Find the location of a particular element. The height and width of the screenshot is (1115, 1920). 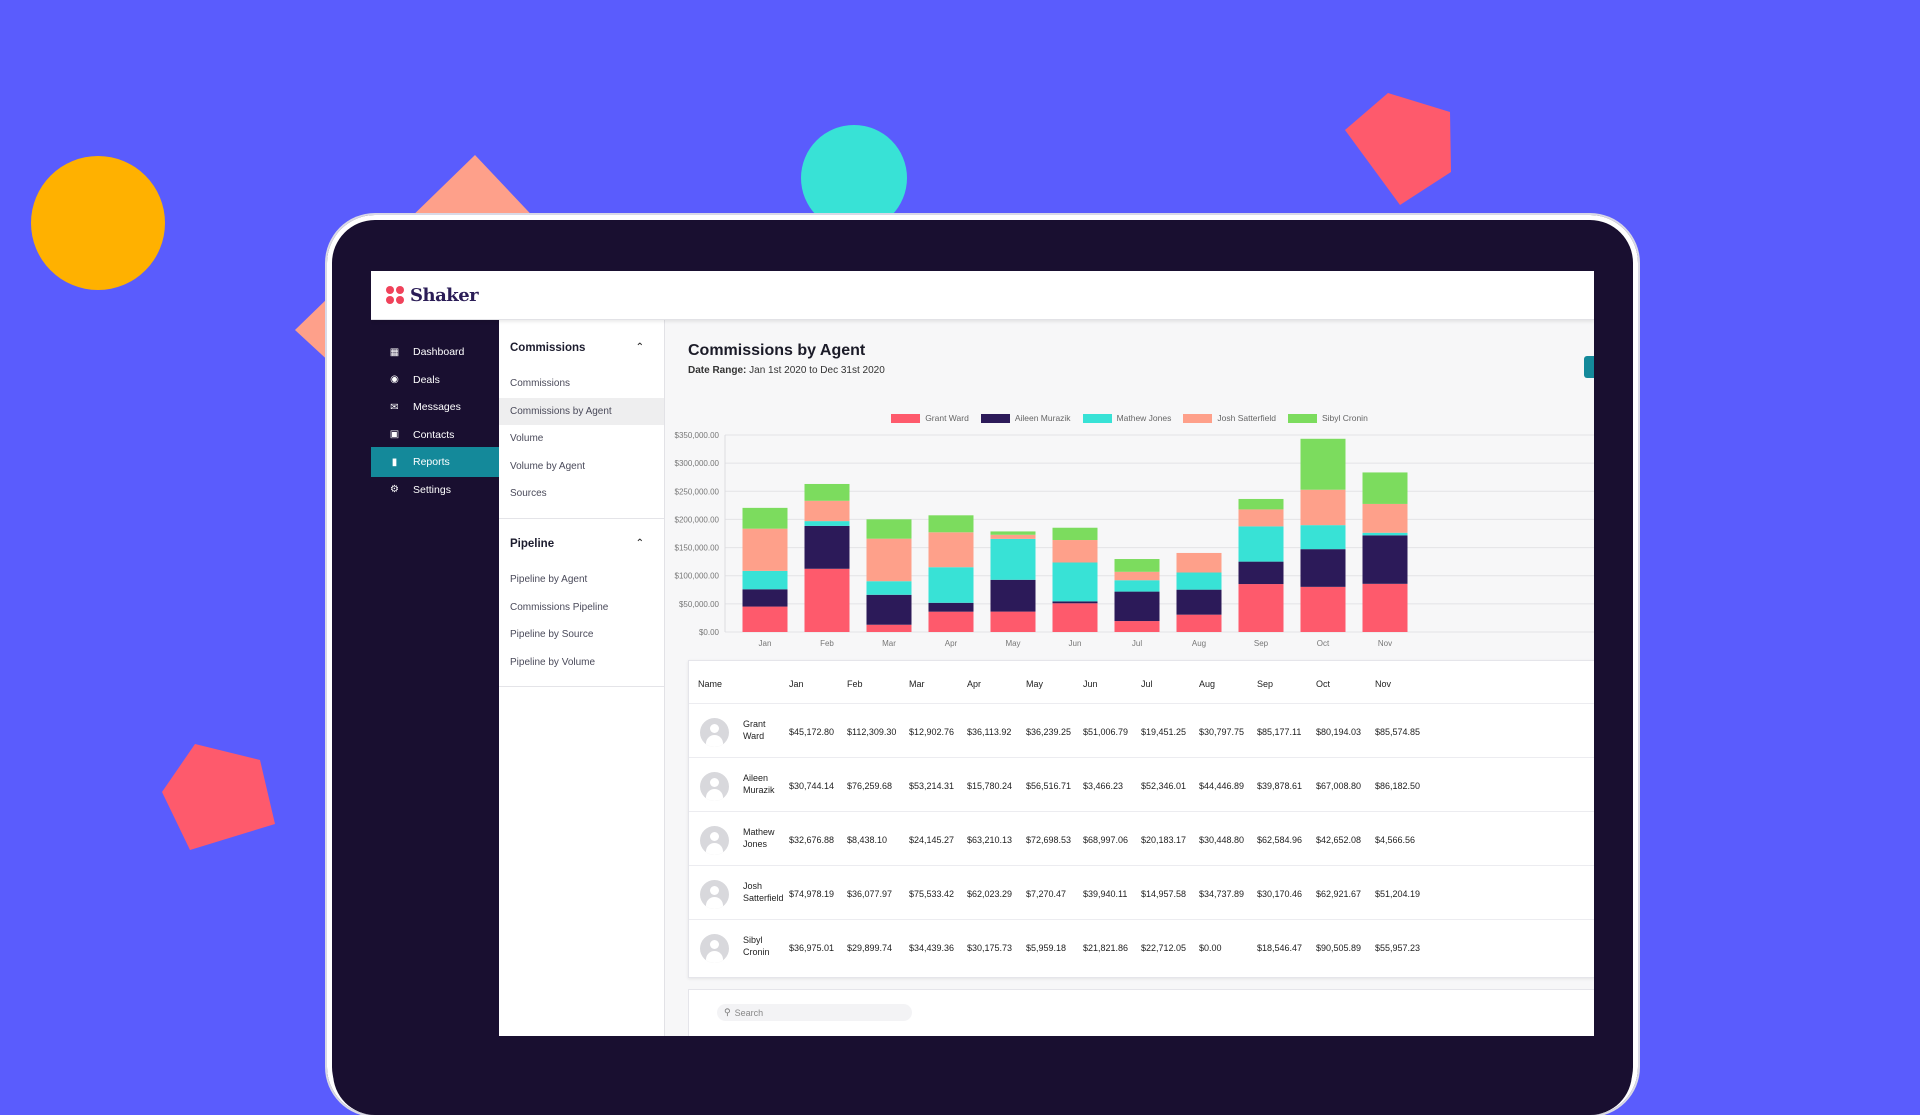

column-header: Jan is located at coordinates (796, 684).